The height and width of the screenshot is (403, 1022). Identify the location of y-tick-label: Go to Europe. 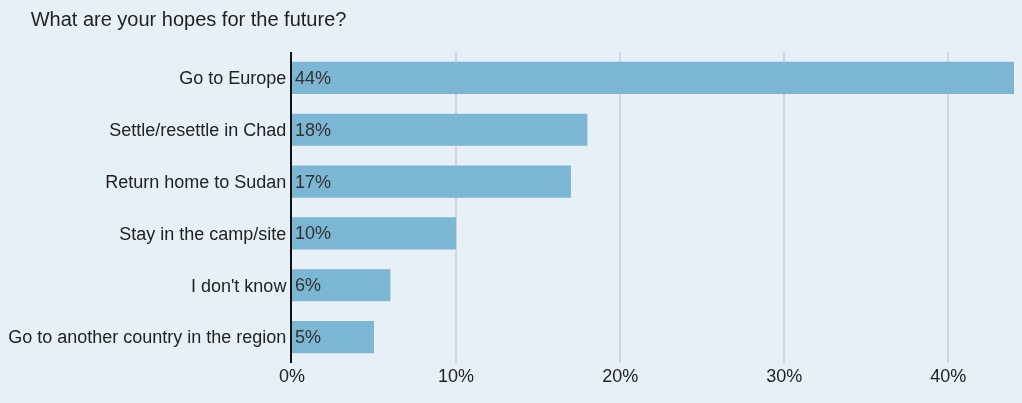
(233, 78).